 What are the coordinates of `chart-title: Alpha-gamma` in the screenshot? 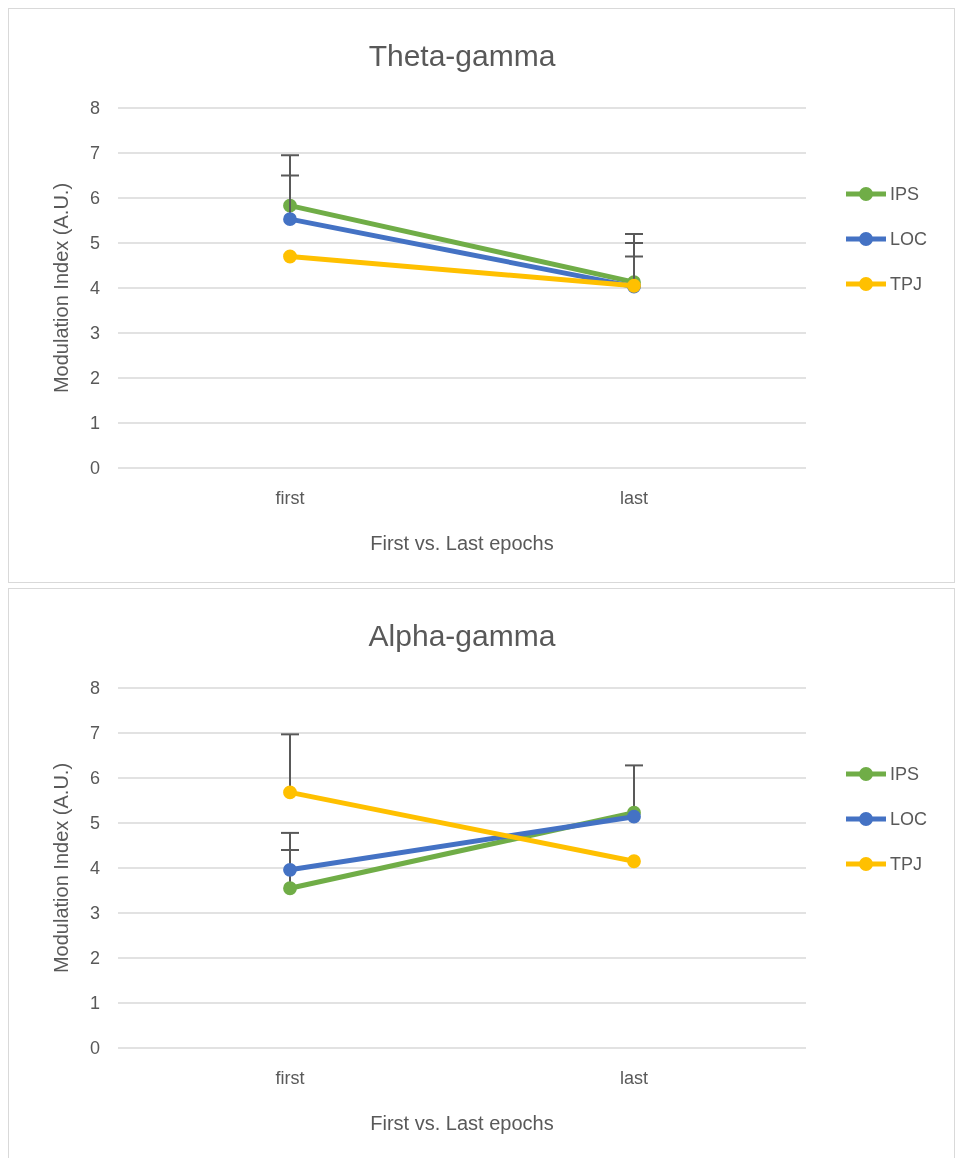 It's located at (462, 635).